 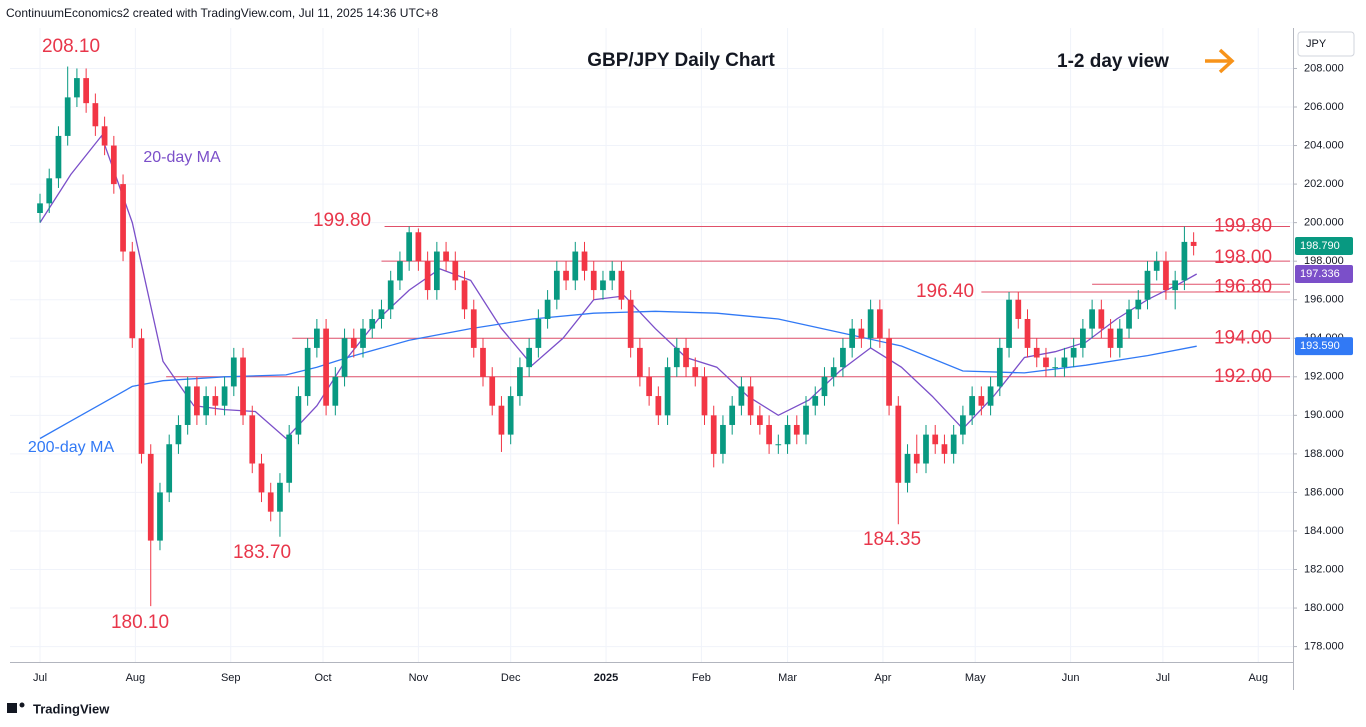 I want to click on y-tick-label: 208.000, so click(x=1324, y=68).